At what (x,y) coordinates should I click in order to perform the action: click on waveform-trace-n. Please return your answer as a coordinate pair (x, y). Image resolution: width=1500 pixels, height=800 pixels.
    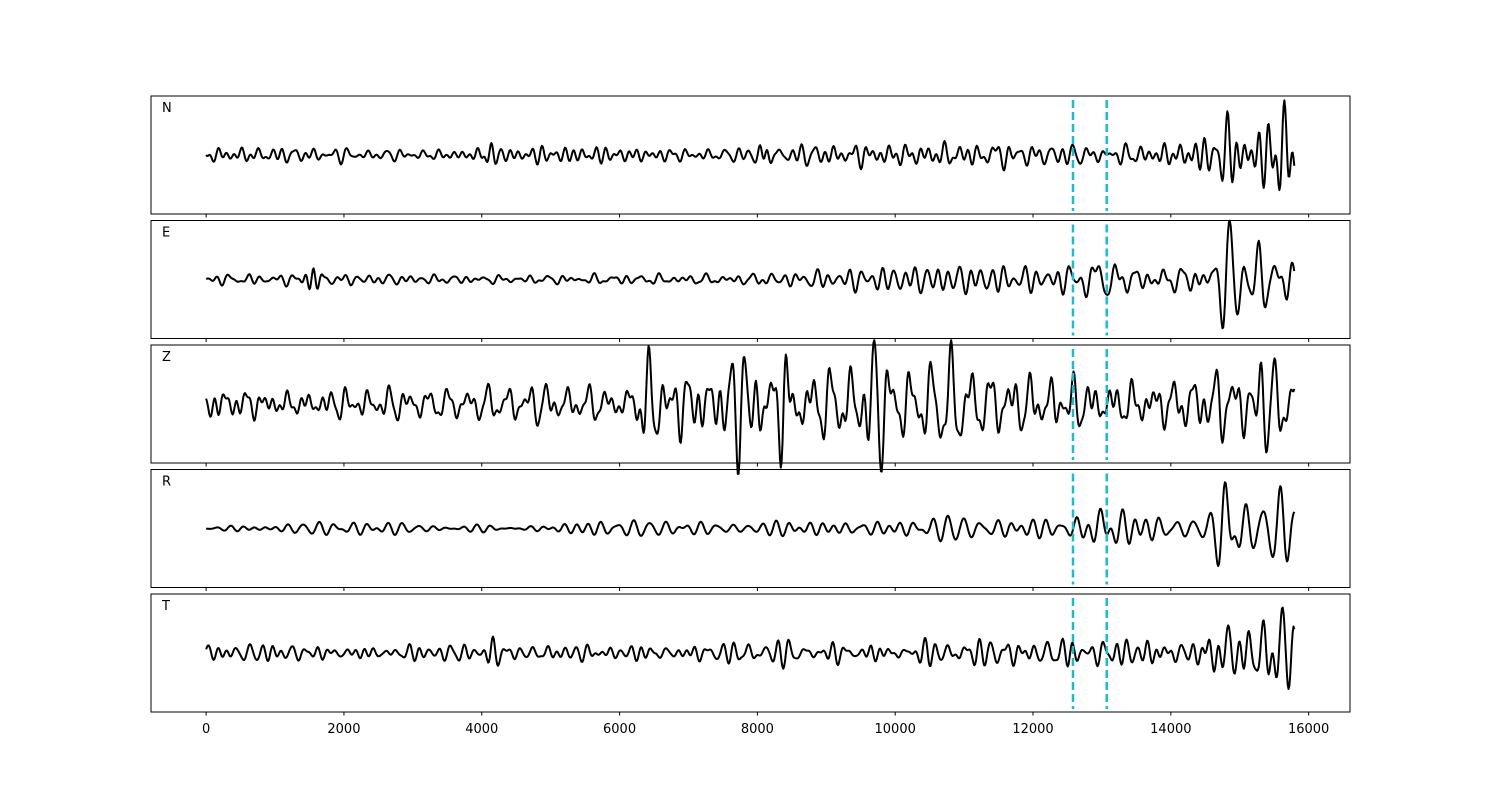
    Looking at the image, I should click on (750, 145).